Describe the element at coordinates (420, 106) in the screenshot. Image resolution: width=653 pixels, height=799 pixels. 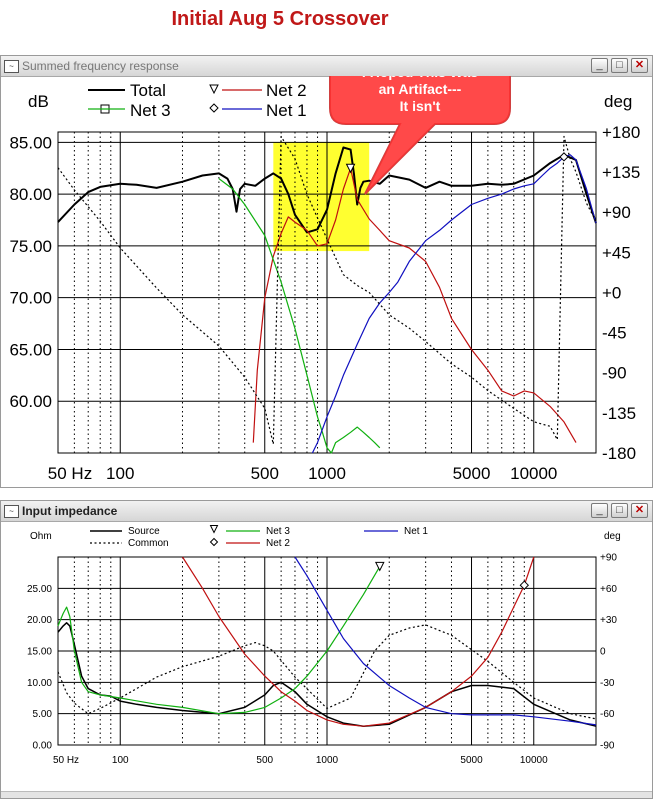
I see `callout-text-line: It isn't` at that location.